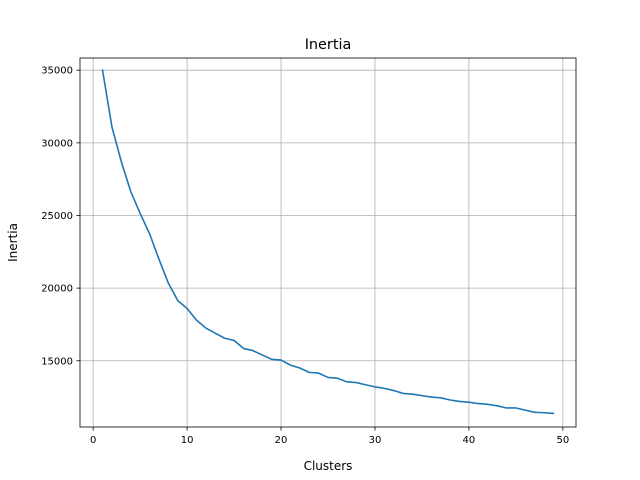 The height and width of the screenshot is (480, 640). Describe the element at coordinates (13, 242) in the screenshot. I see `y-axis-title: Inertia` at that location.